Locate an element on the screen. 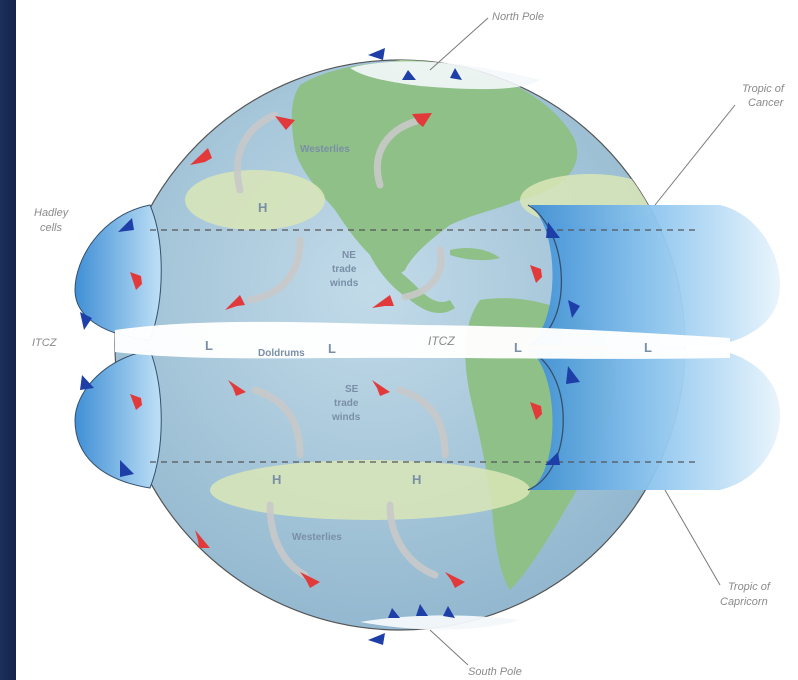  ne-trade-label-3: winds is located at coordinates (344, 283).